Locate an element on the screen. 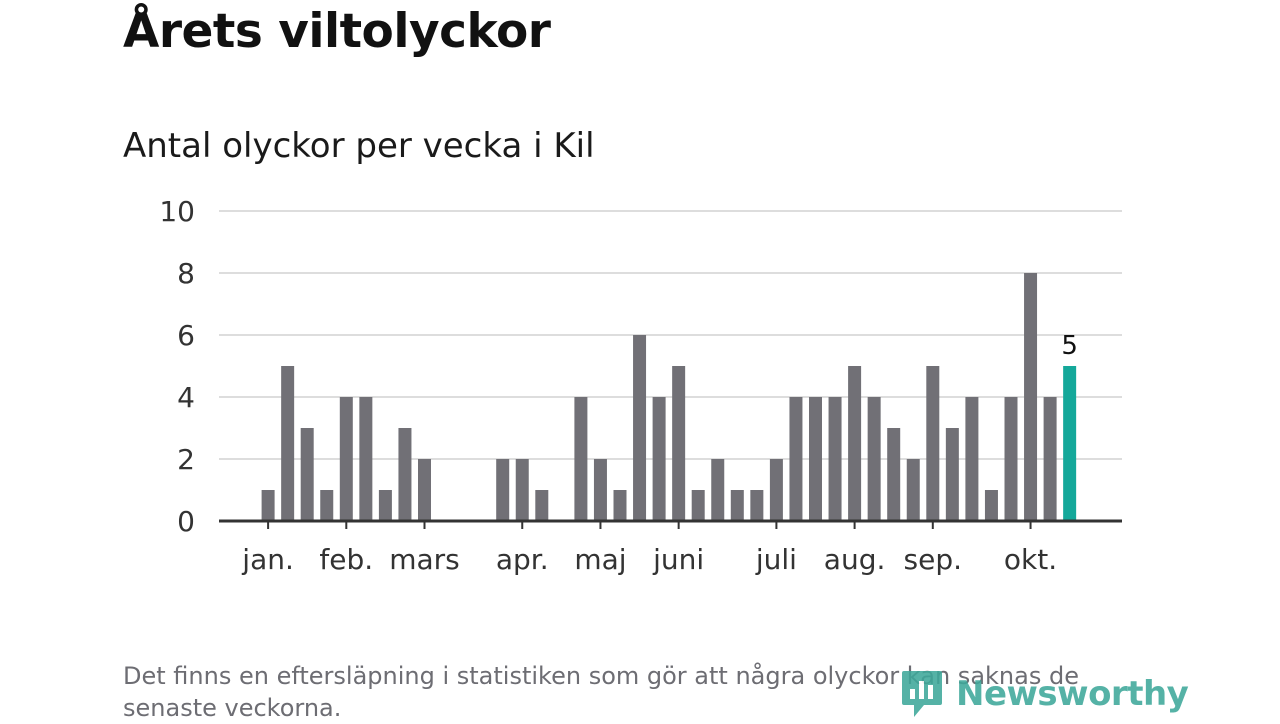  y-tick-label-4: 4 is located at coordinates (186, 397).